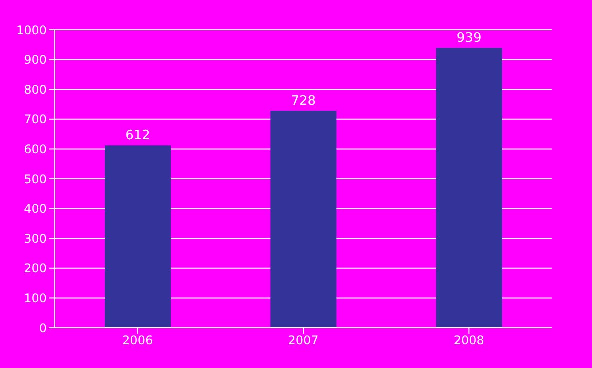 This screenshot has width=592, height=368. I want to click on y-tick-label: 700, so click(35, 119).